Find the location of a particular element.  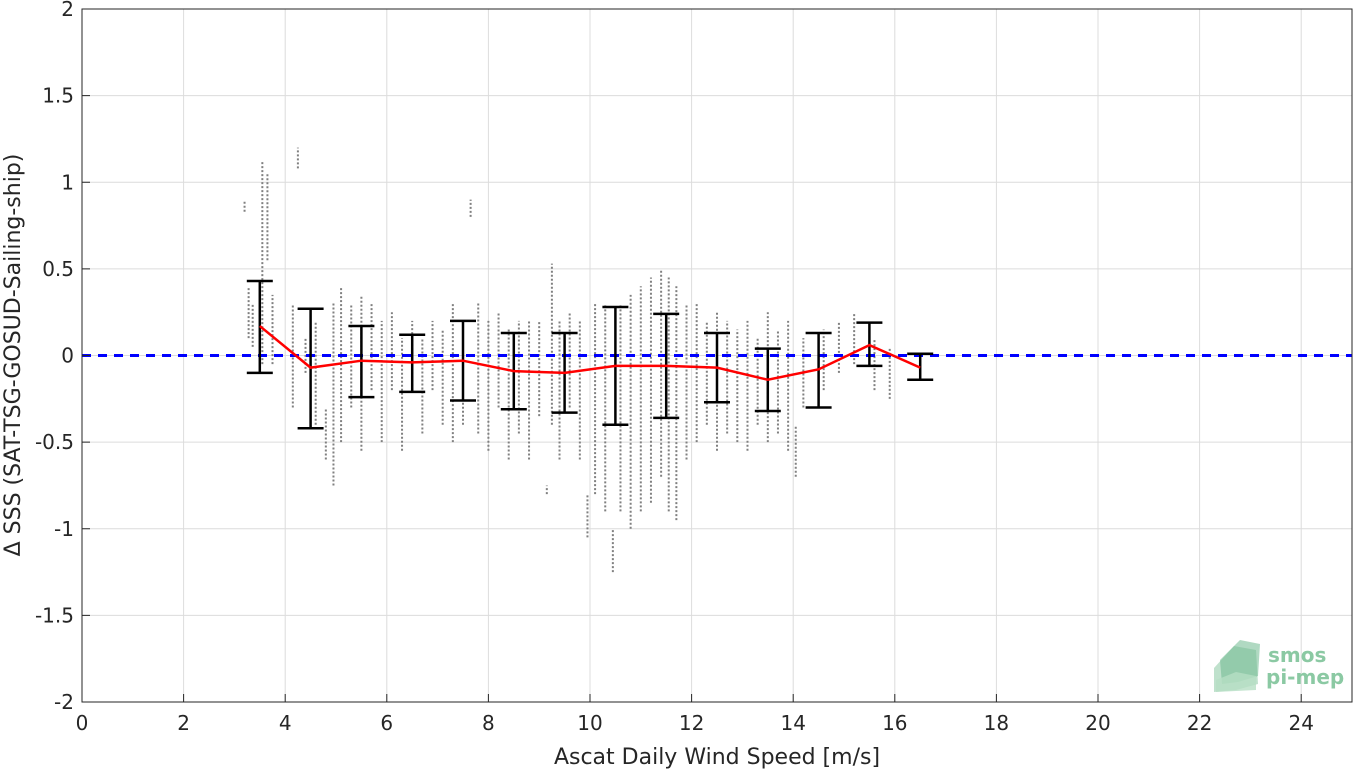

x-tick-label: 18 is located at coordinates (996, 723).